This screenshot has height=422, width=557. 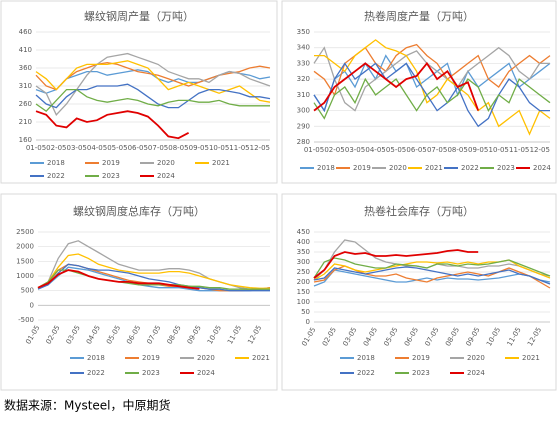 I want to click on y-tick-label: 210, so click(x=25, y=122).